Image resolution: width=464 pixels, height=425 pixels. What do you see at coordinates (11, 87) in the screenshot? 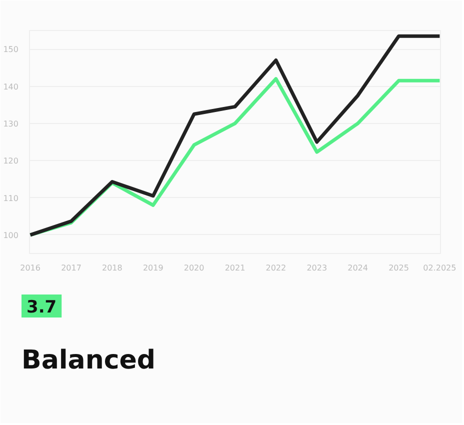
I see `y-tick-label: 140` at bounding box center [11, 87].